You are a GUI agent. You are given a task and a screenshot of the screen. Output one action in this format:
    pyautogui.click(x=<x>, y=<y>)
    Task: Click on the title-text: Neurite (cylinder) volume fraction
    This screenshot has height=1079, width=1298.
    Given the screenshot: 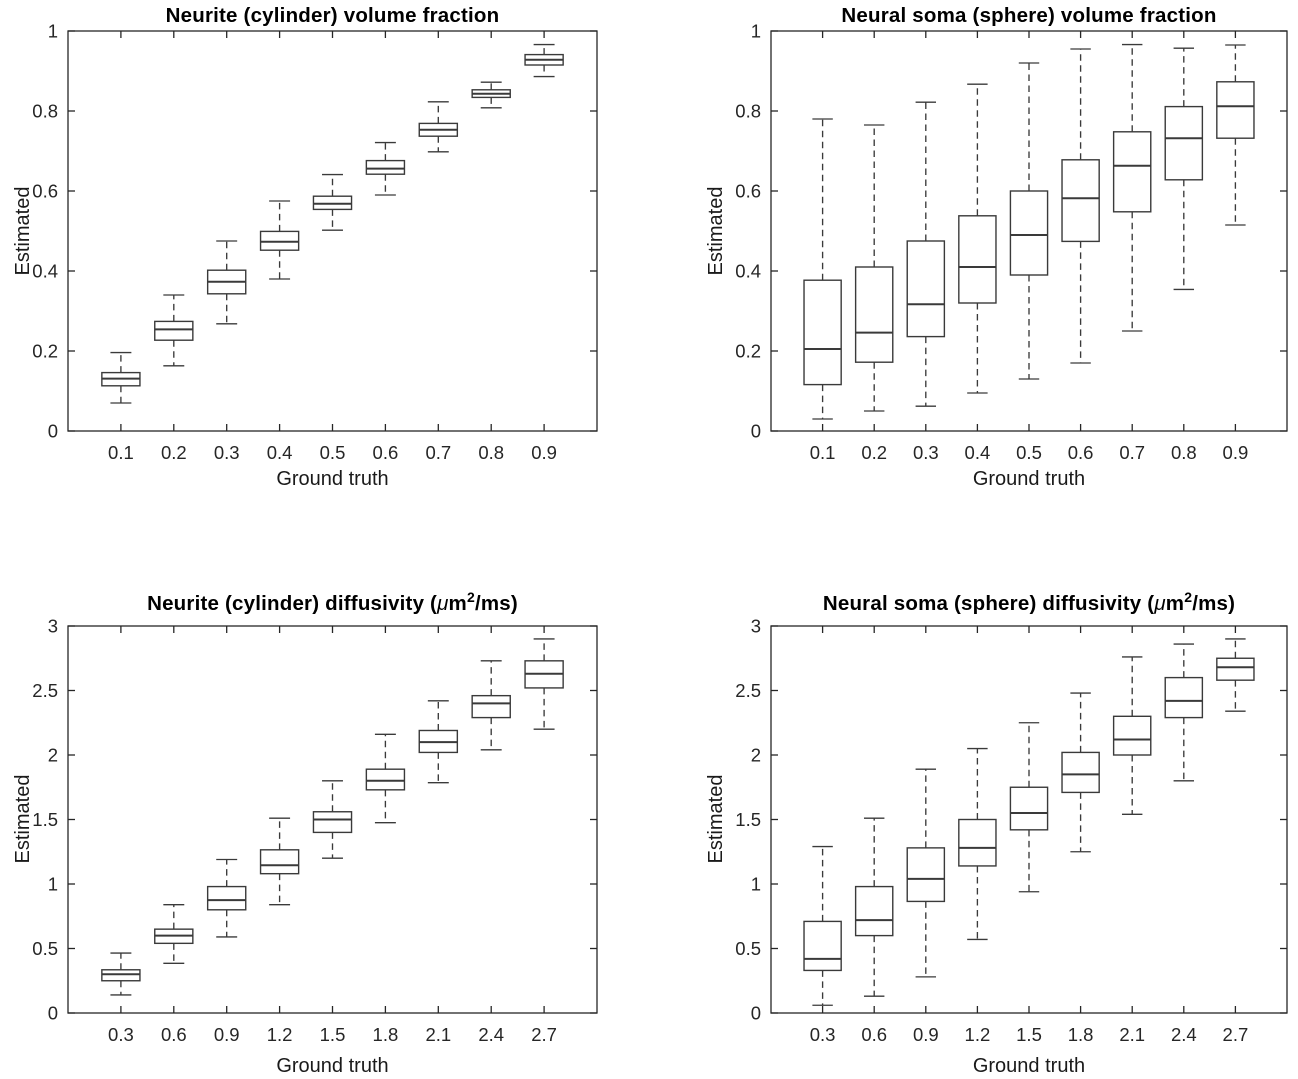 What is the action you would take?
    pyautogui.click(x=332, y=15)
    